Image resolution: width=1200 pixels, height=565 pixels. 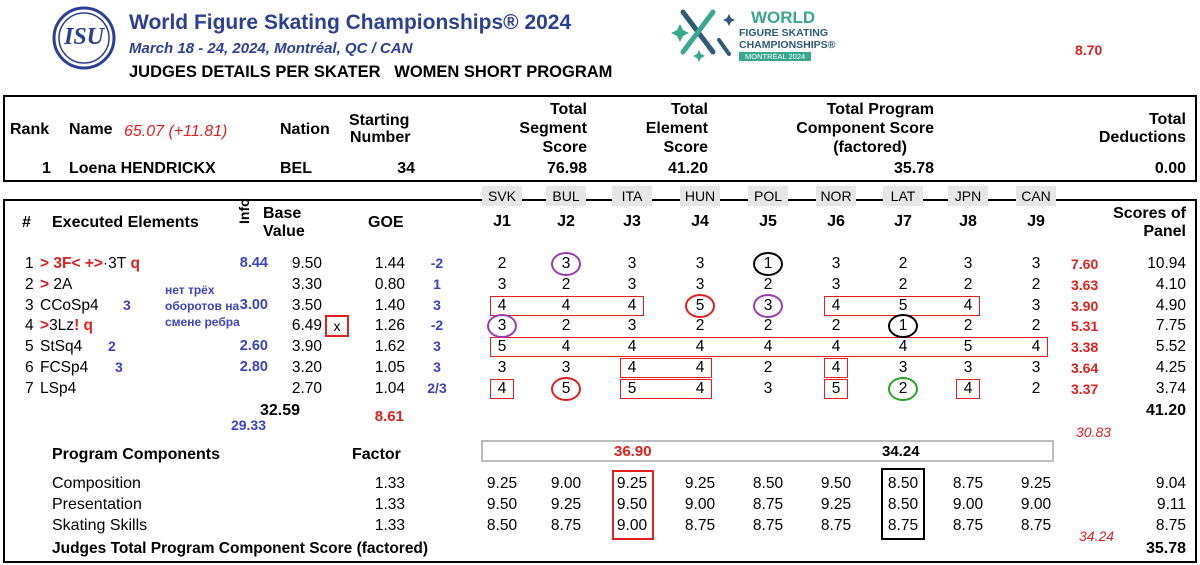 I want to click on judge-country-8: JPN, so click(x=968, y=196).